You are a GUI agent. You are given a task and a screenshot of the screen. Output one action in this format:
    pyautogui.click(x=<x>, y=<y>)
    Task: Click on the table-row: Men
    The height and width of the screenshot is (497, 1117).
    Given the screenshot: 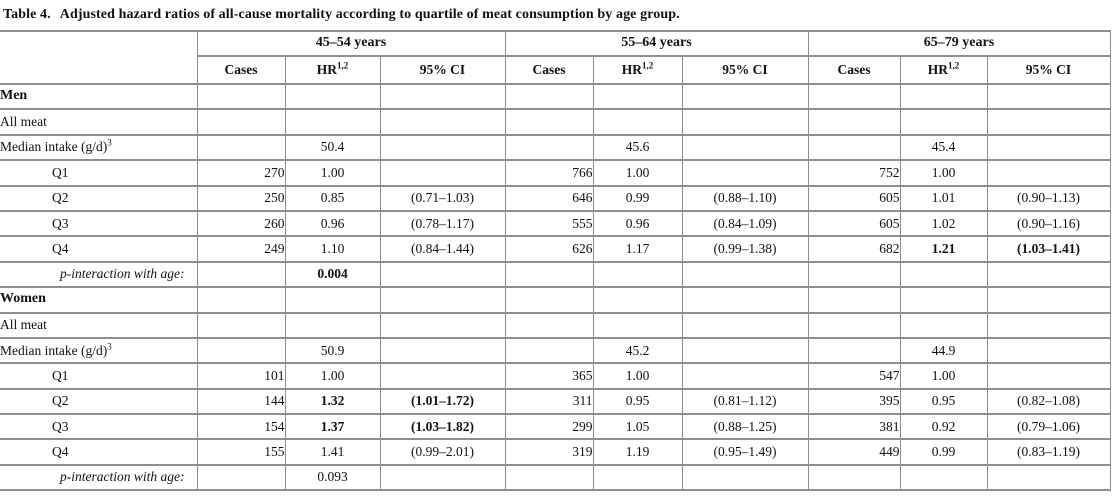 What is the action you would take?
    pyautogui.click(x=555, y=97)
    